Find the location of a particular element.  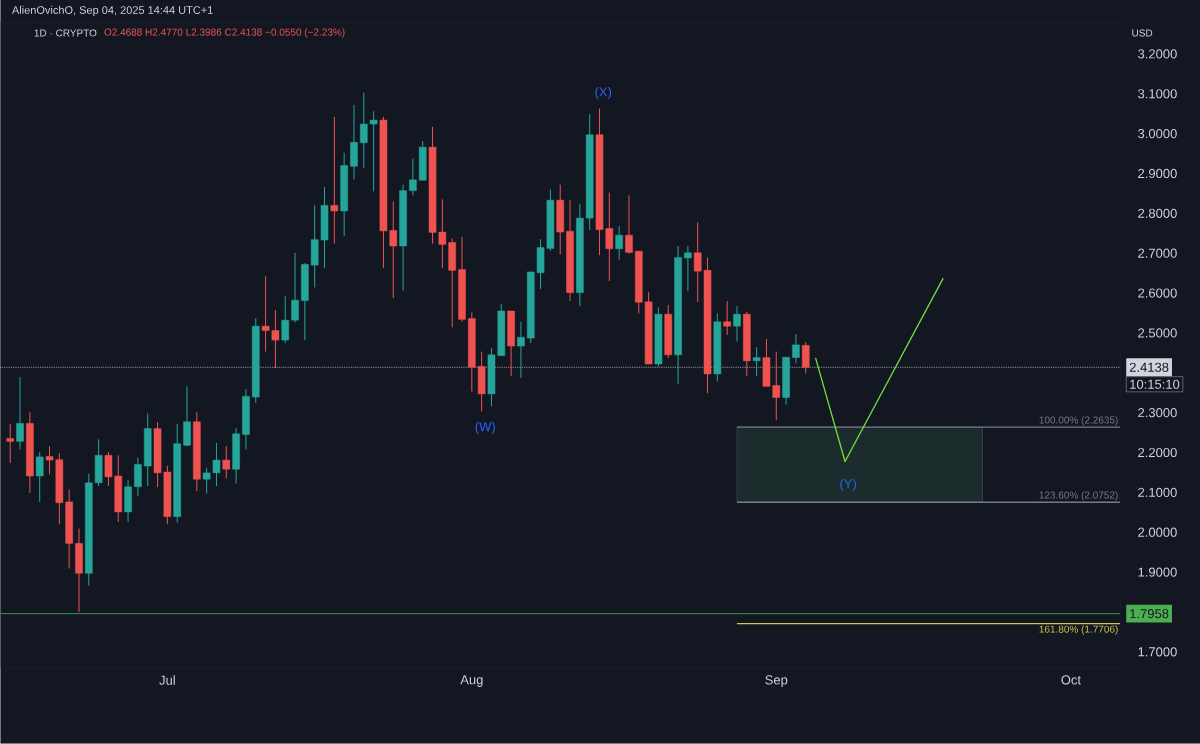

x-tick-label: Oct is located at coordinates (1071, 680).